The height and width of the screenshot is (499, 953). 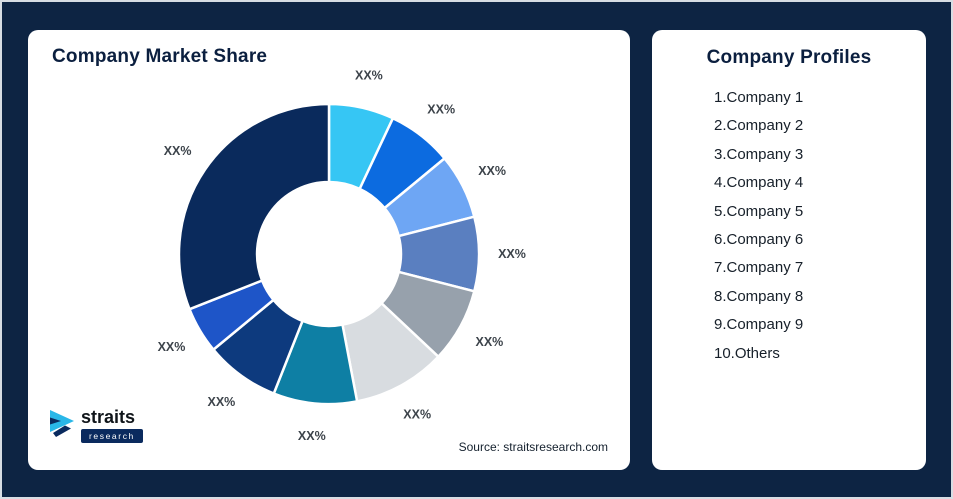 I want to click on slice-label-5: XX%, so click(x=490, y=342).